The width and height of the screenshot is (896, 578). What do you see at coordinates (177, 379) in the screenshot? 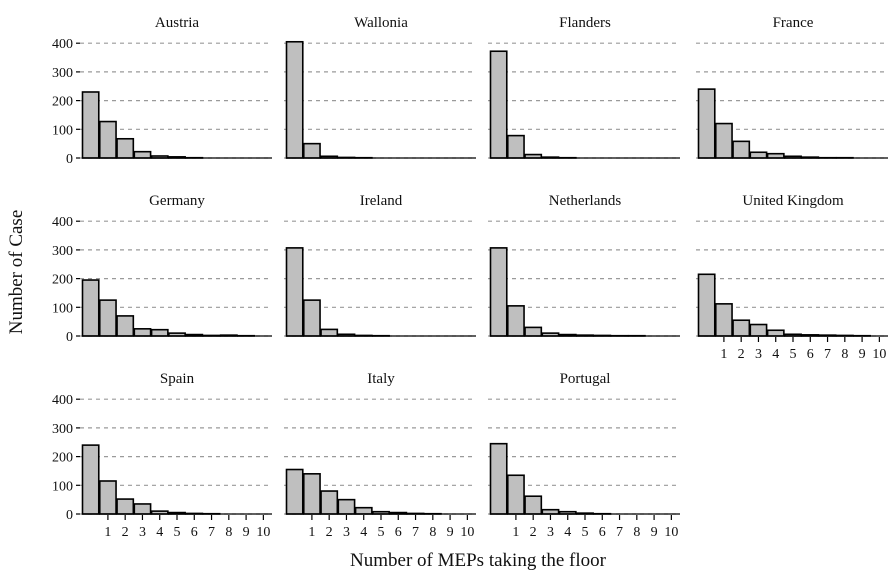
I see `panel-title-spain: Spain` at bounding box center [177, 379].